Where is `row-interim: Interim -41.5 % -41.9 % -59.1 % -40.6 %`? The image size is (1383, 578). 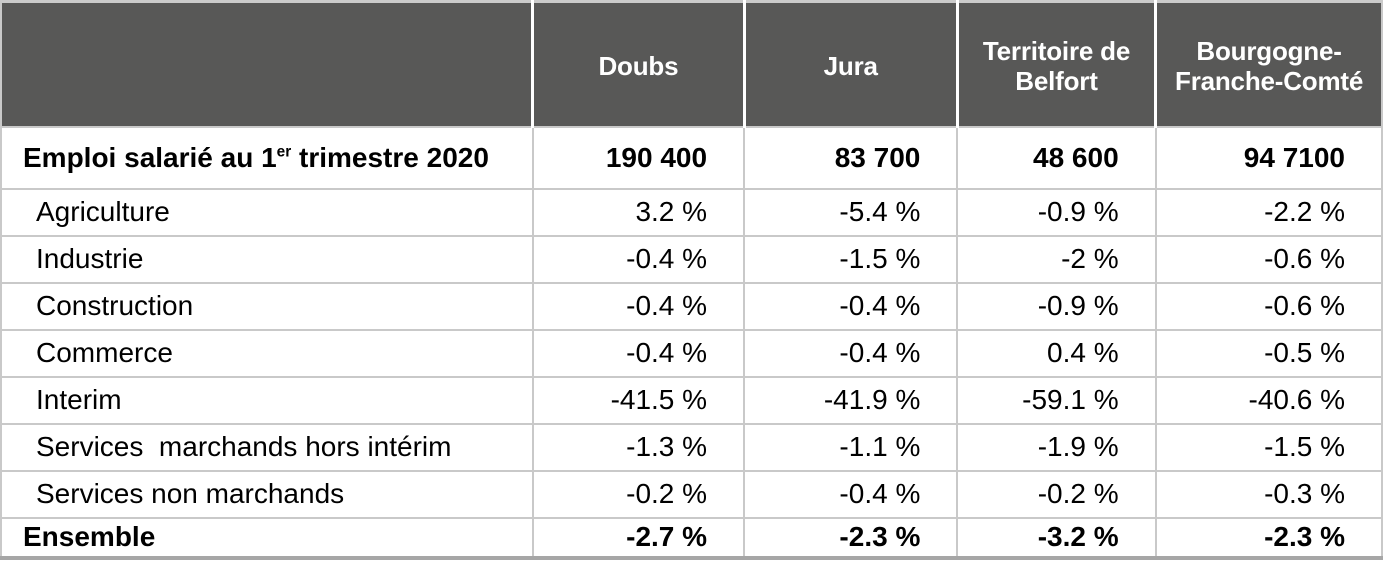
row-interim: Interim -41.5 % -41.9 % -59.1 % -40.6 % is located at coordinates (691, 400).